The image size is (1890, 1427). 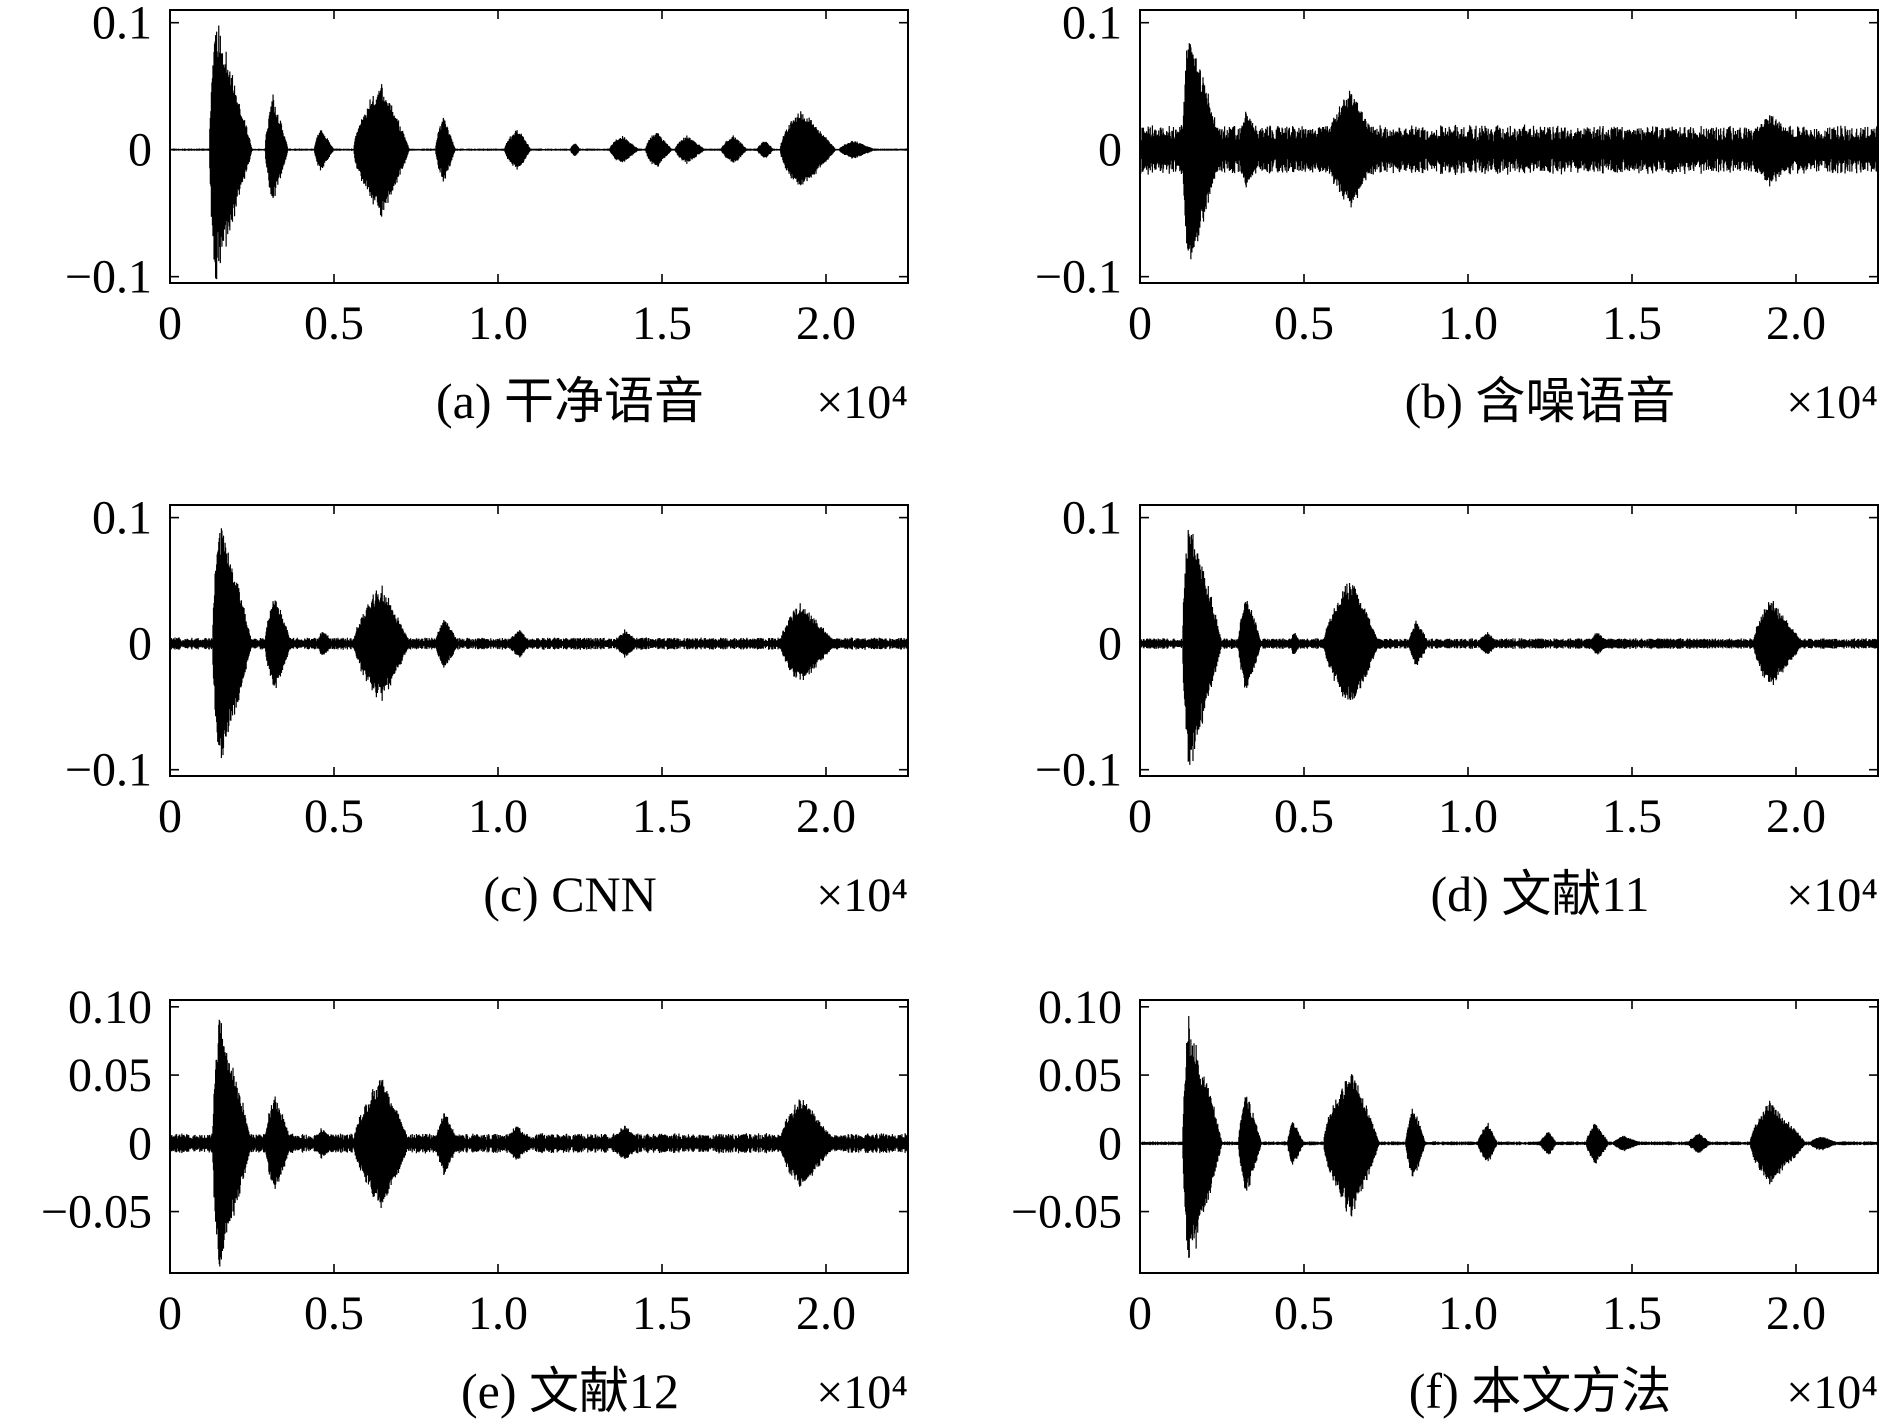 What do you see at coordinates (570, 1391) in the screenshot?
I see `subplot-caption: (e) 文献12` at bounding box center [570, 1391].